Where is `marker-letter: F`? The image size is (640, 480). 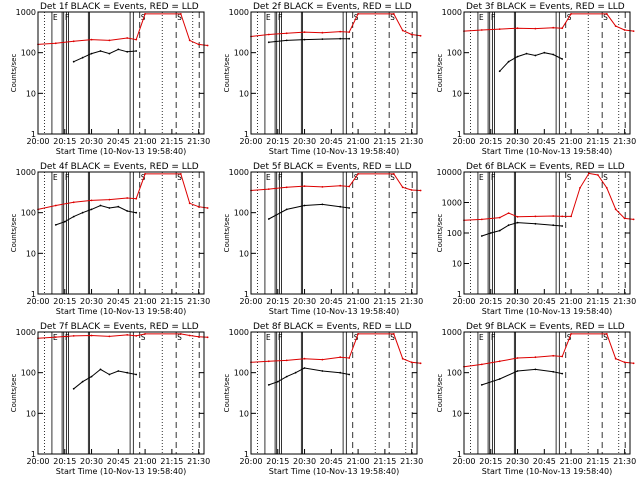 marker-letter: F is located at coordinates (493, 17).